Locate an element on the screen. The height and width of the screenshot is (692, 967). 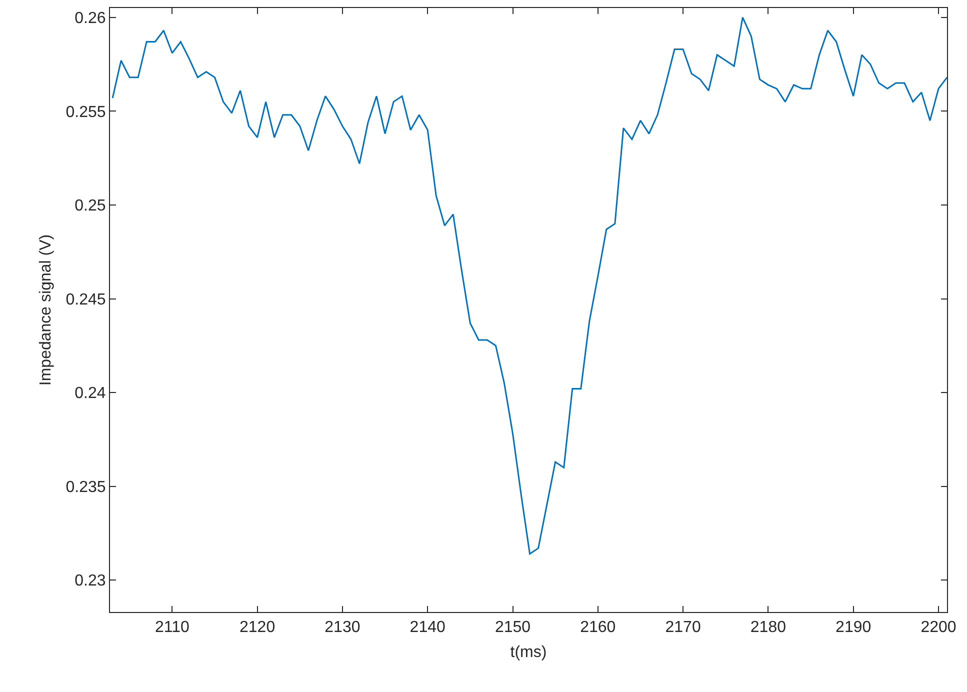
y-tick-label: 0.255 is located at coordinates (86, 112).